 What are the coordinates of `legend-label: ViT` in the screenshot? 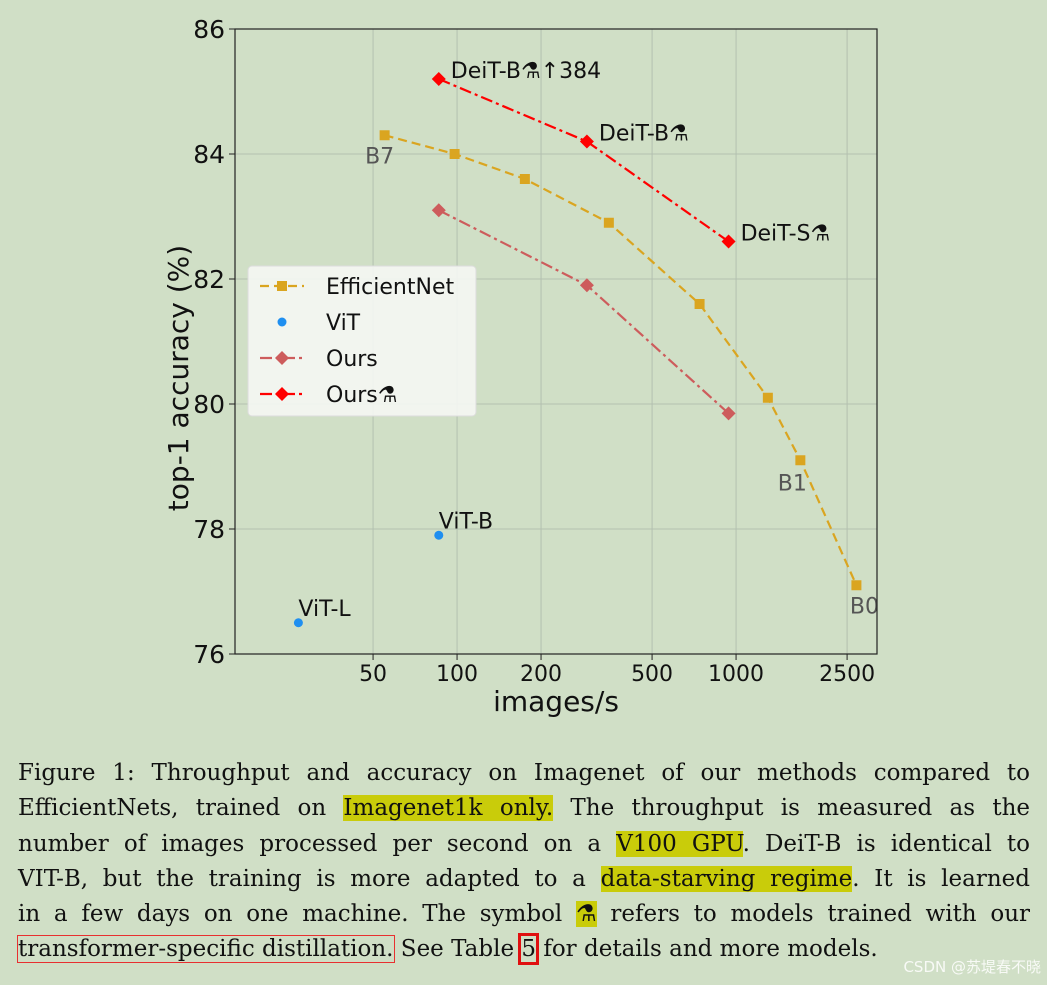 It's located at (343, 323).